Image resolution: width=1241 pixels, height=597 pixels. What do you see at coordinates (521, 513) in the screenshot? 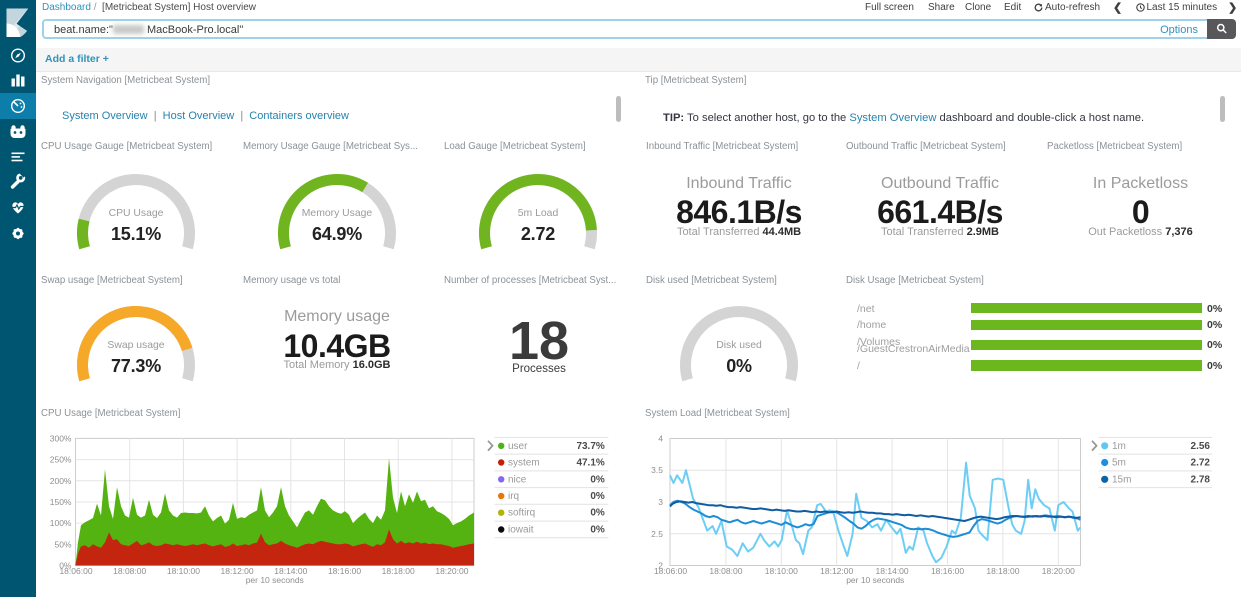
I see `svg-text: softirq` at bounding box center [521, 513].